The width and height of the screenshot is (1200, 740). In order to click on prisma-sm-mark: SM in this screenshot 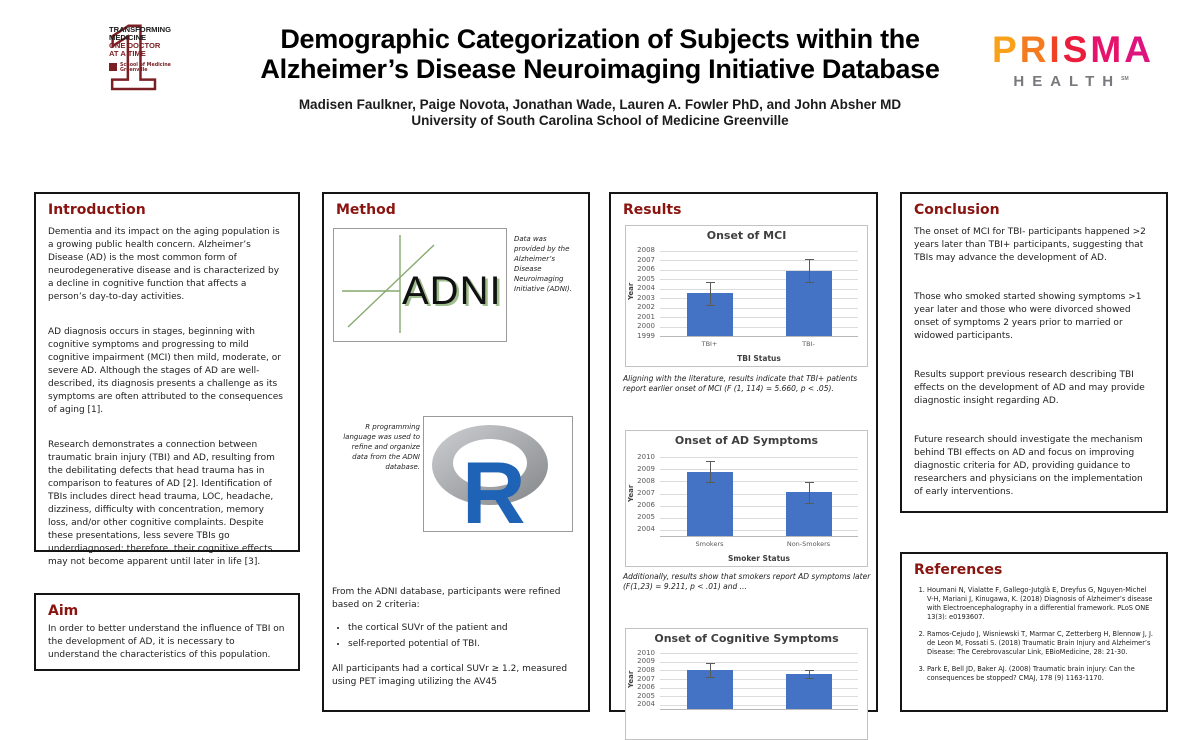, I will do `click(1125, 79)`.